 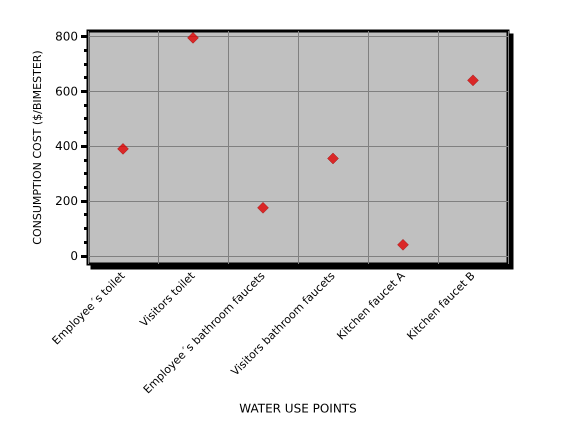 What do you see at coordinates (74, 255) in the screenshot?
I see `y-tick-label: 0` at bounding box center [74, 255].